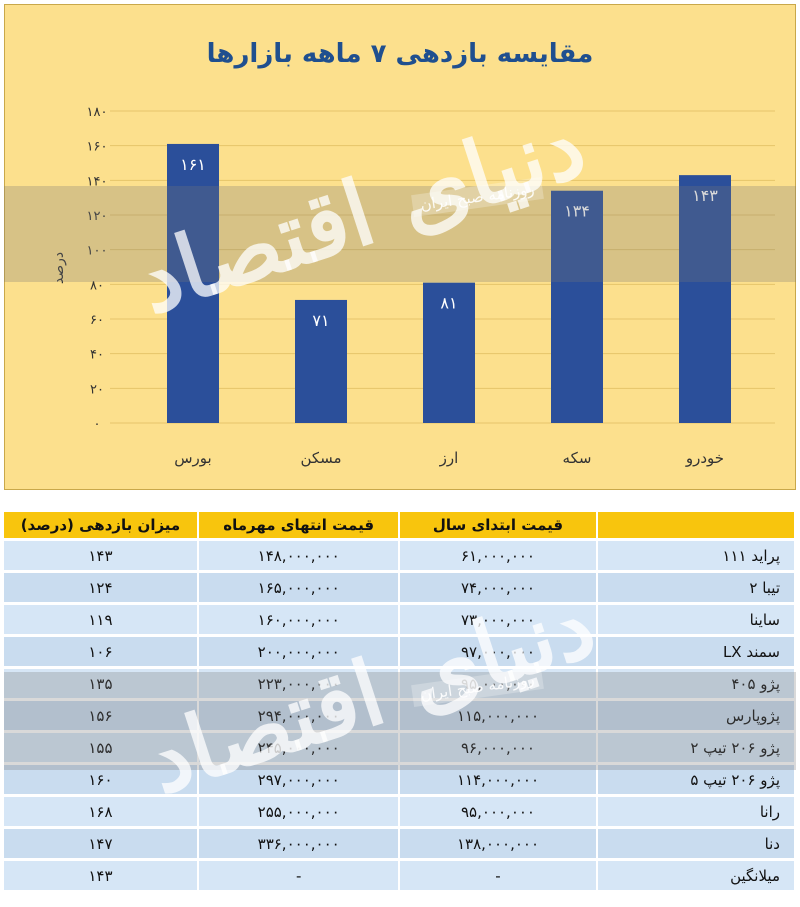  I want to click on cell-end-price: ۲۹۴,۰۰۰,۰۰۰, so click(299, 715).